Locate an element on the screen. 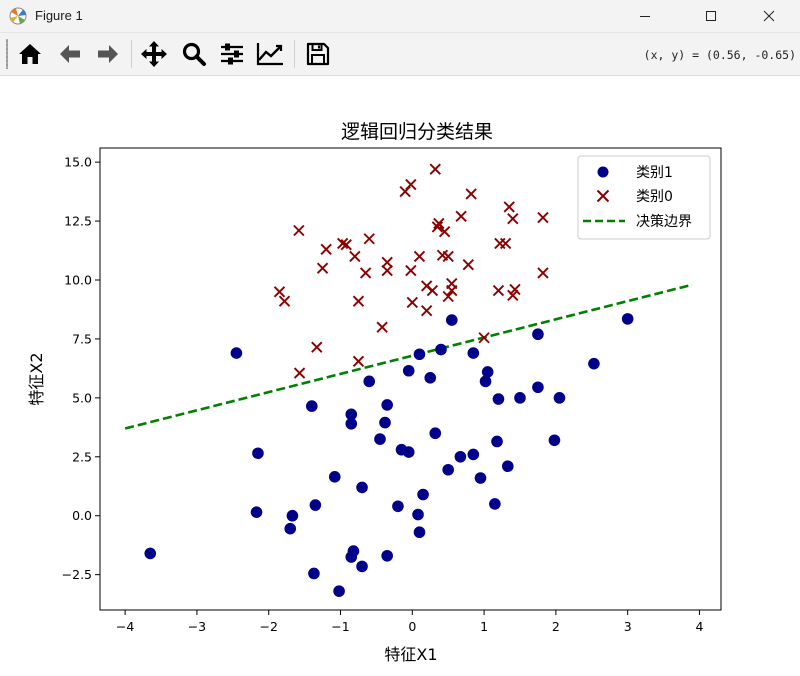 The image size is (800, 676). x-tick-label: 0 is located at coordinates (412, 626).